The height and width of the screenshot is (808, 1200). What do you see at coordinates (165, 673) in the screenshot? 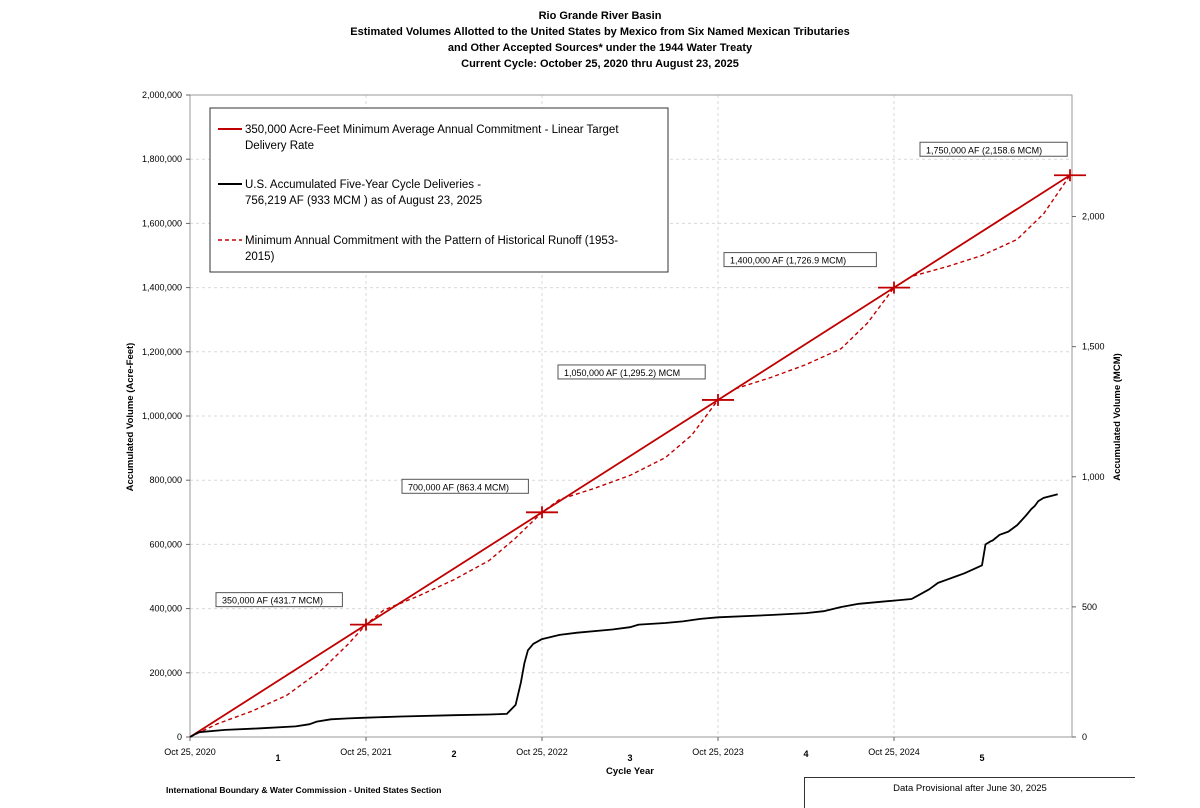
I see `y-tick-label: 200,000` at bounding box center [165, 673].